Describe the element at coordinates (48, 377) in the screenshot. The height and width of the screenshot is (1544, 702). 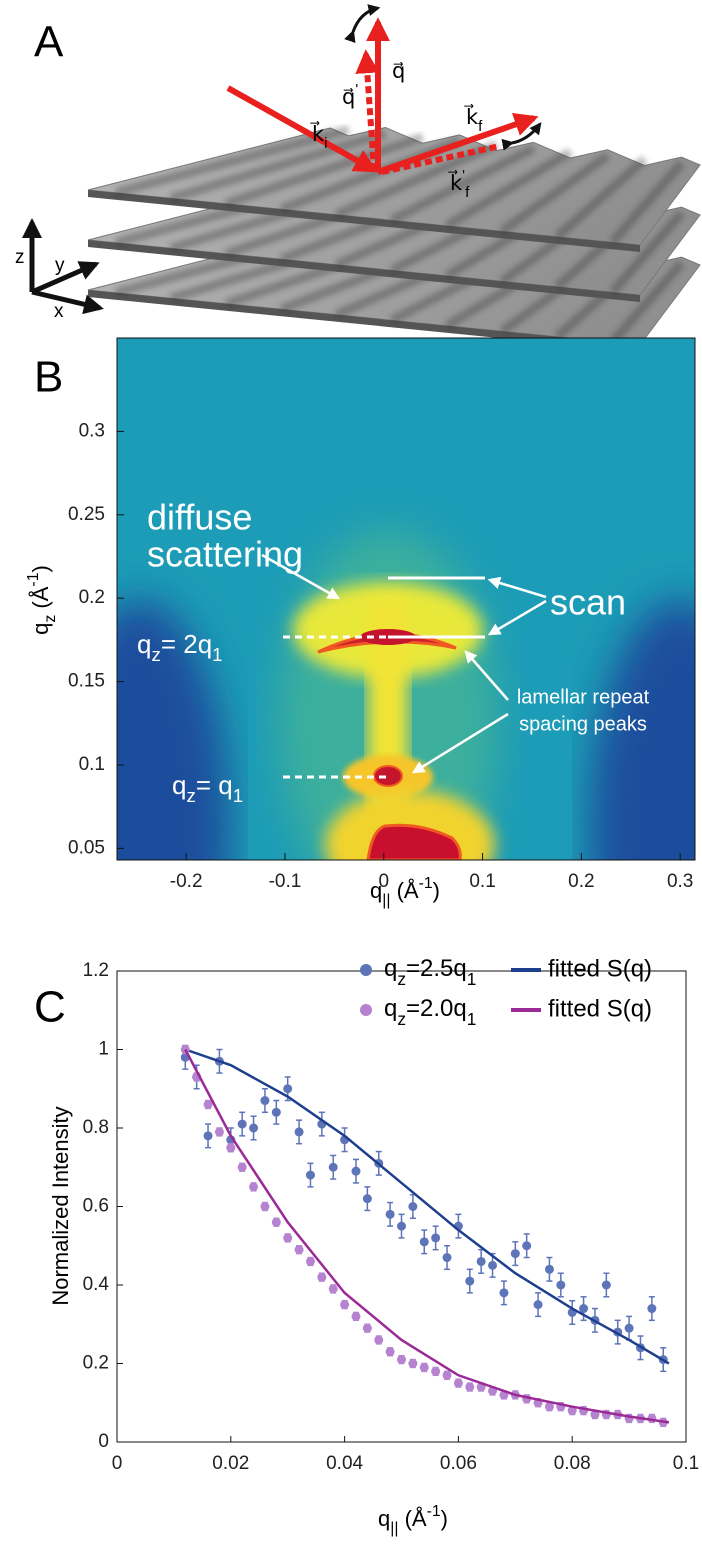
I see `panel-label: B` at that location.